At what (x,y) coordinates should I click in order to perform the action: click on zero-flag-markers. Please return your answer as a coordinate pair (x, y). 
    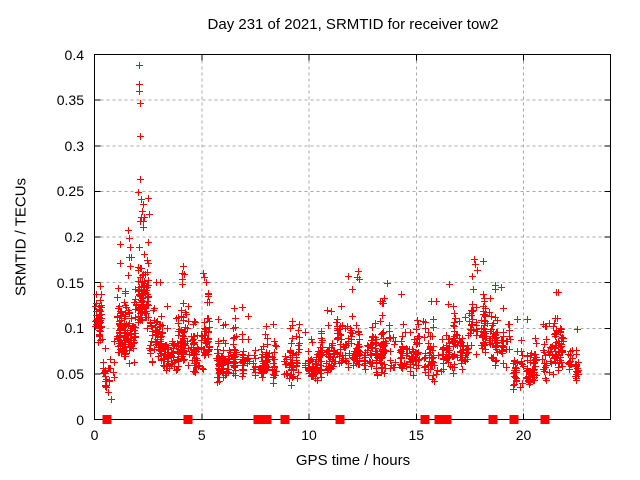
    Looking at the image, I should click on (326, 419).